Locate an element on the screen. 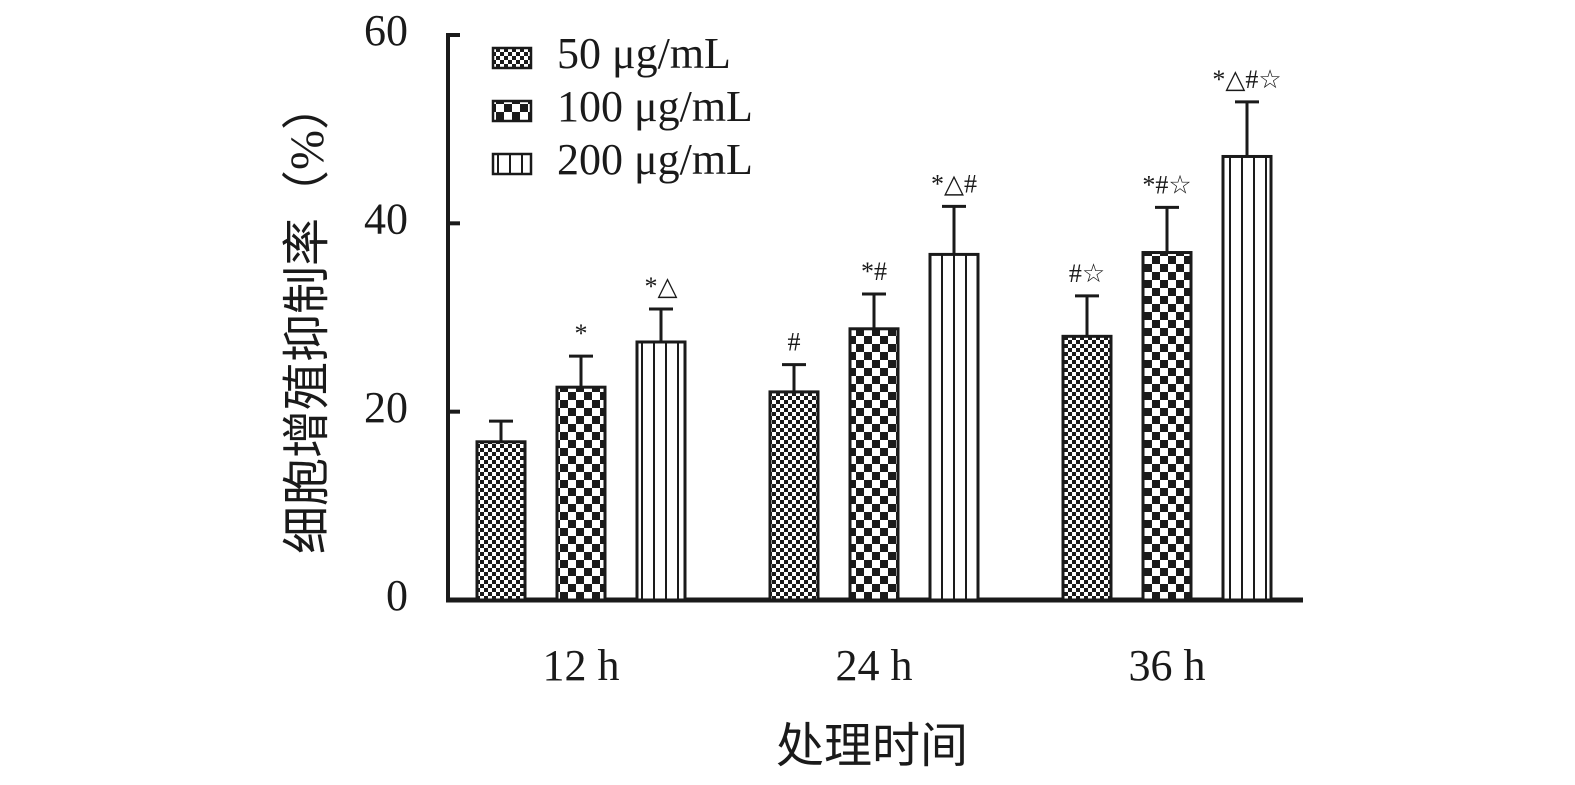 Image resolution: width=1575 pixels, height=785 pixels. legend-label: 200 μg/mL is located at coordinates (655, 159).